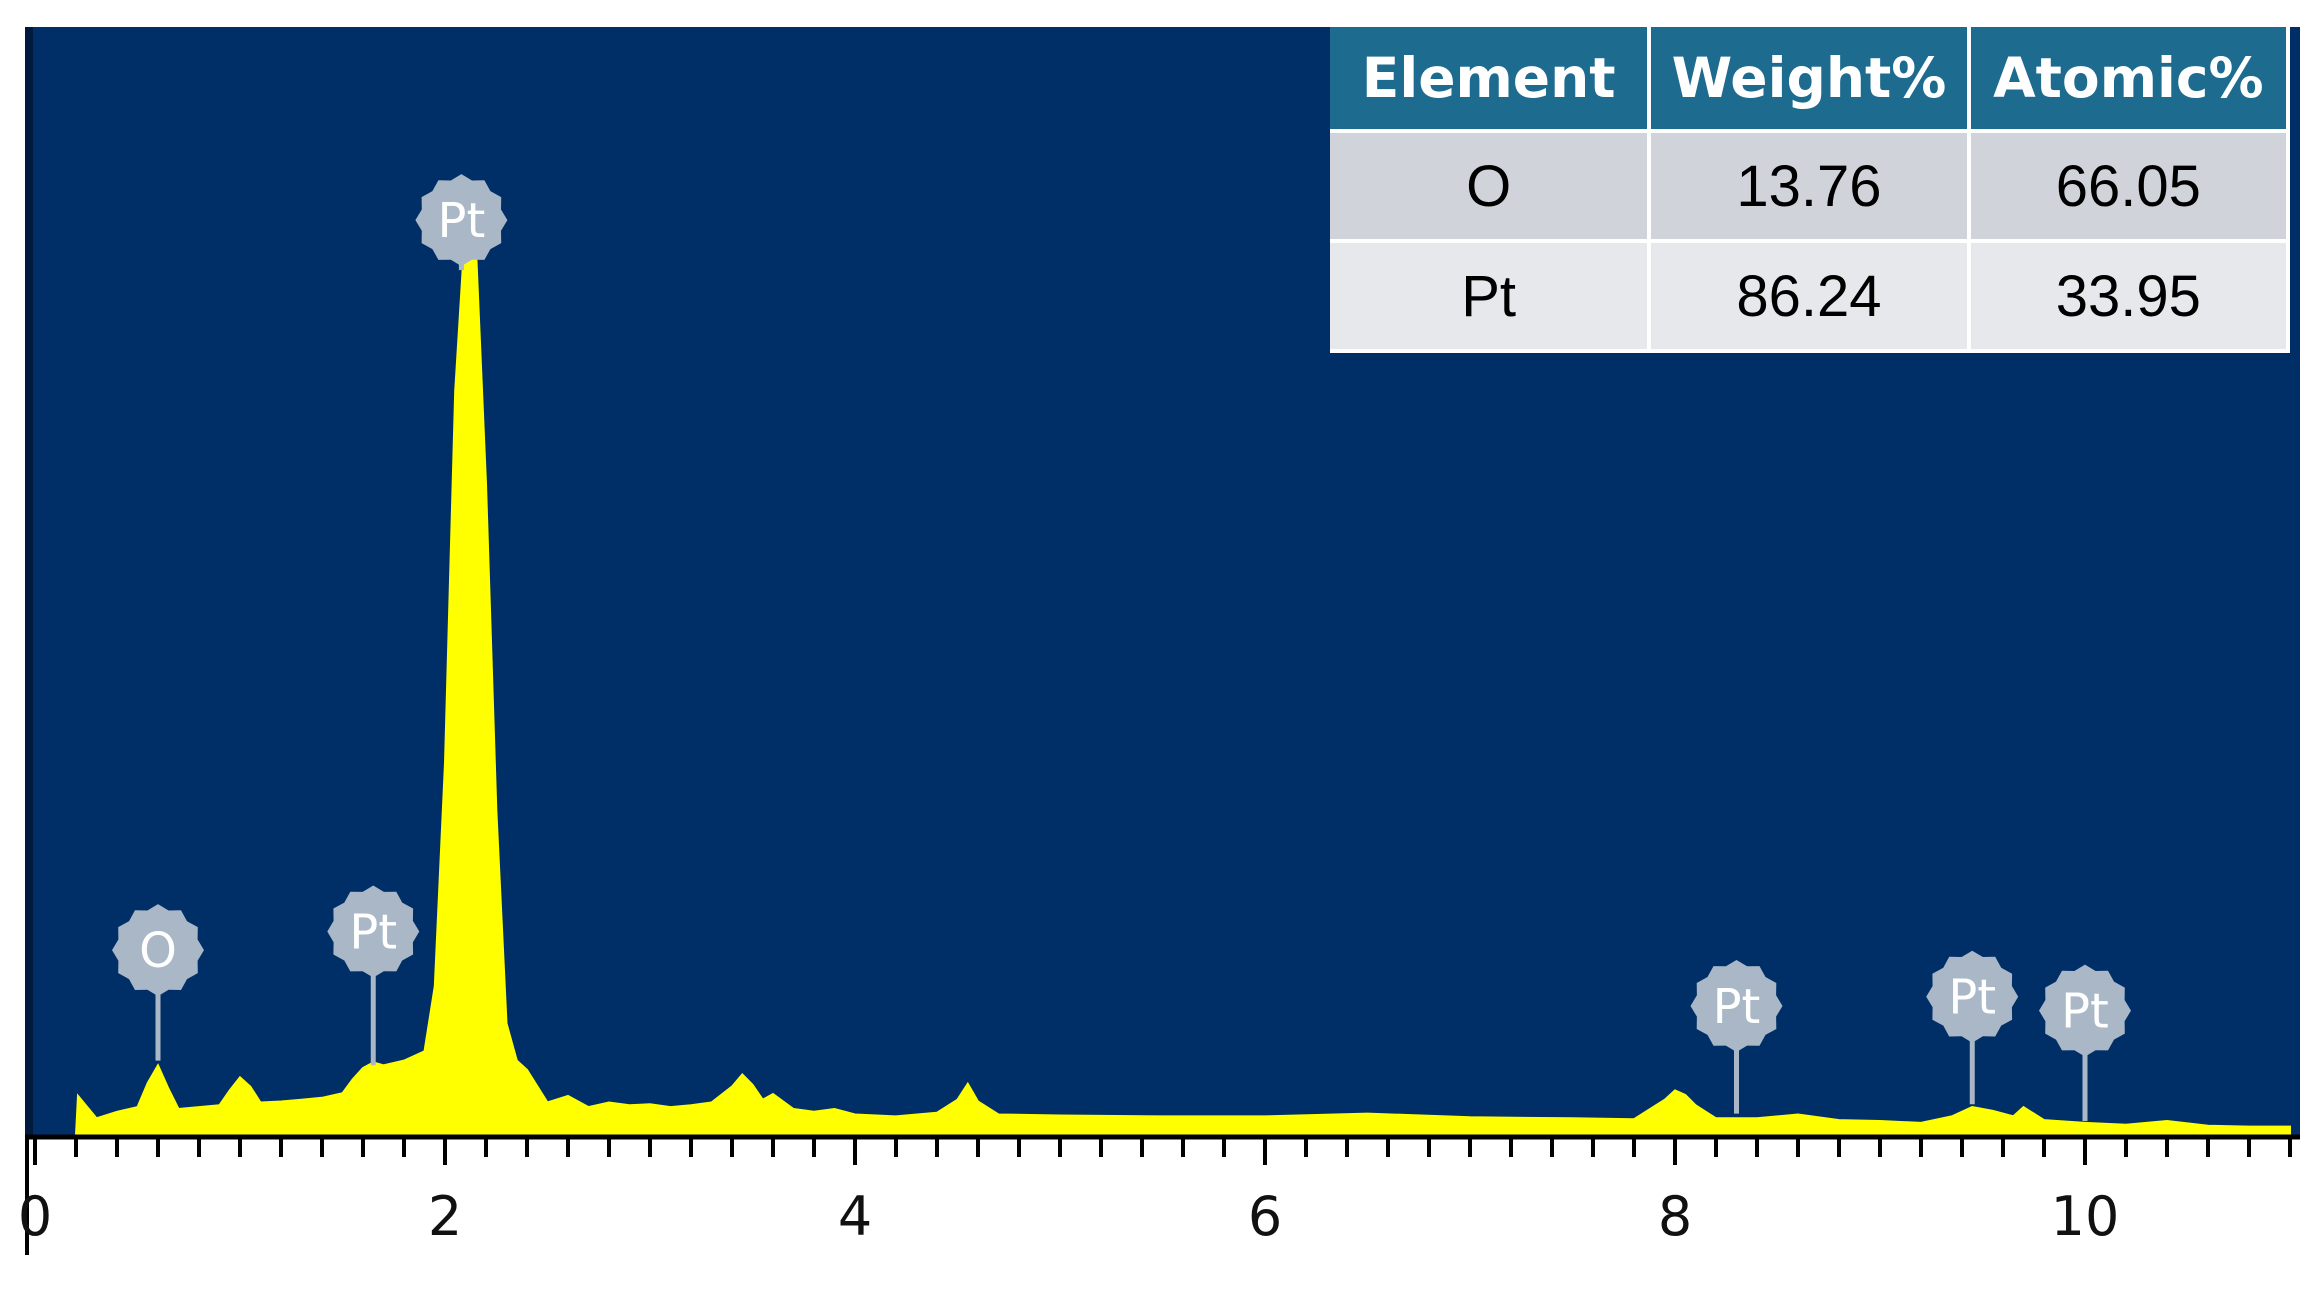  I want to click on x-tick-label: 4, so click(855, 1216).